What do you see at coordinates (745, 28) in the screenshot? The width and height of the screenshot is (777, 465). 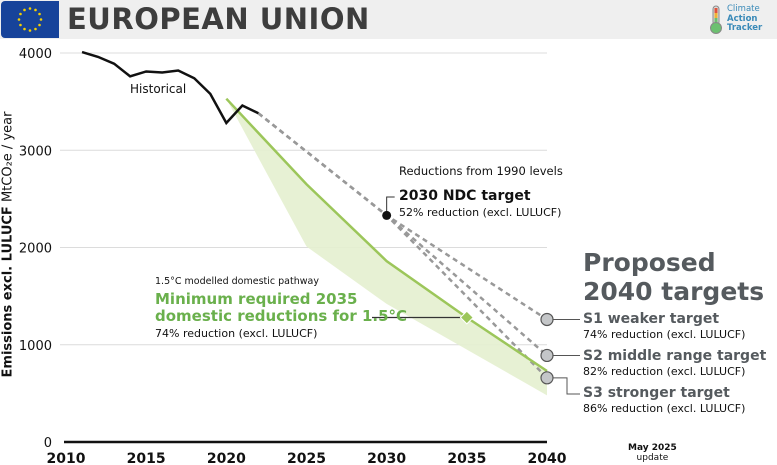 I see `logo-line-3: Tracker` at bounding box center [745, 28].